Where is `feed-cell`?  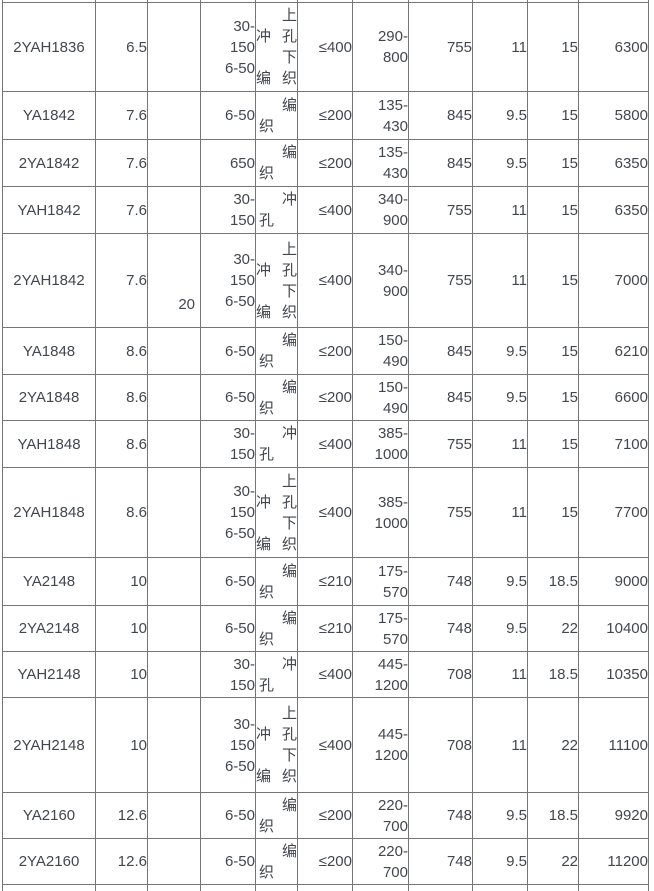 feed-cell is located at coordinates (325, 887).